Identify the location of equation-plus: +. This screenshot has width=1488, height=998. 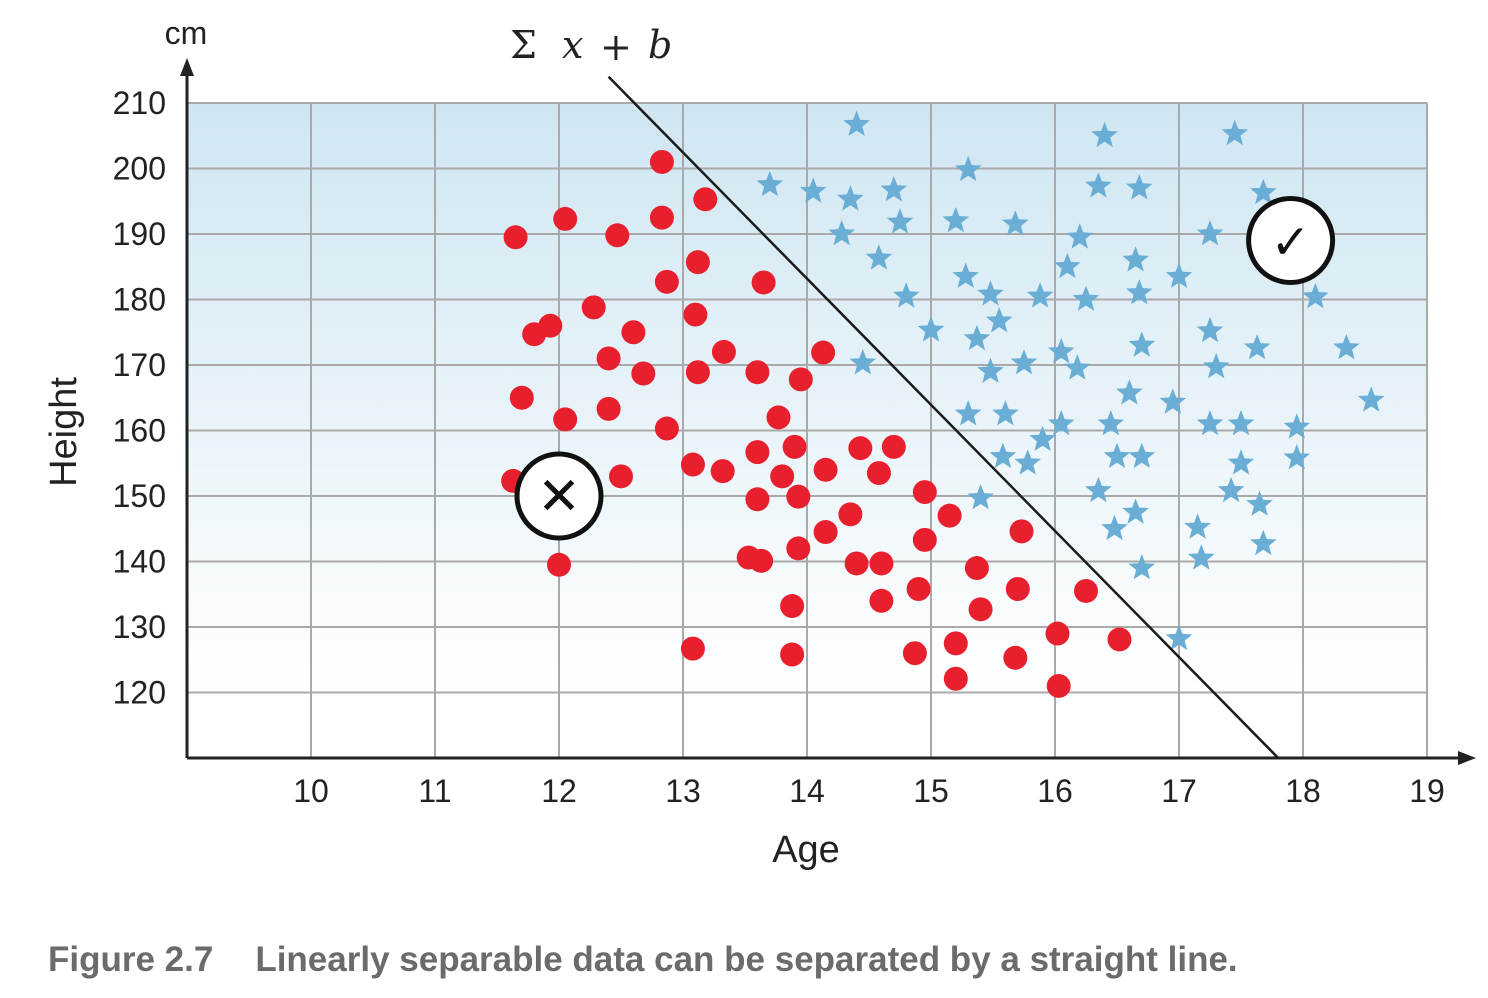
(616, 47).